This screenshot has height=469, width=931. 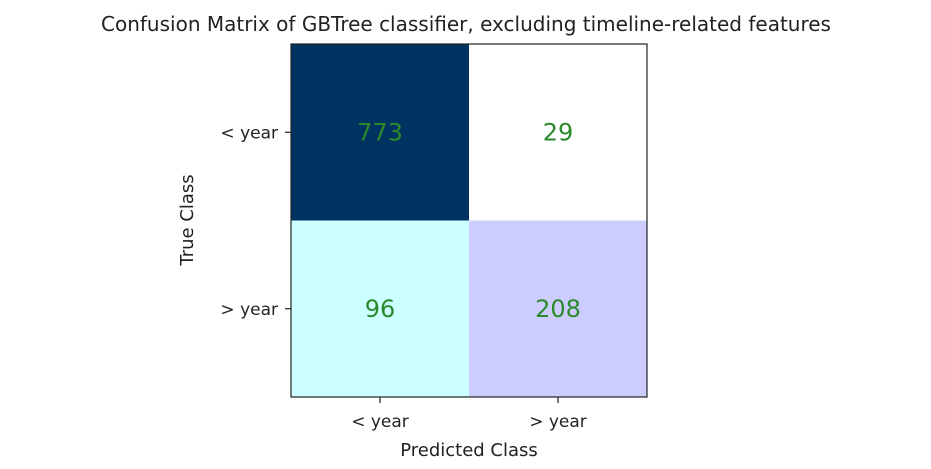 What do you see at coordinates (249, 133) in the screenshot?
I see `y-tick-label: < year` at bounding box center [249, 133].